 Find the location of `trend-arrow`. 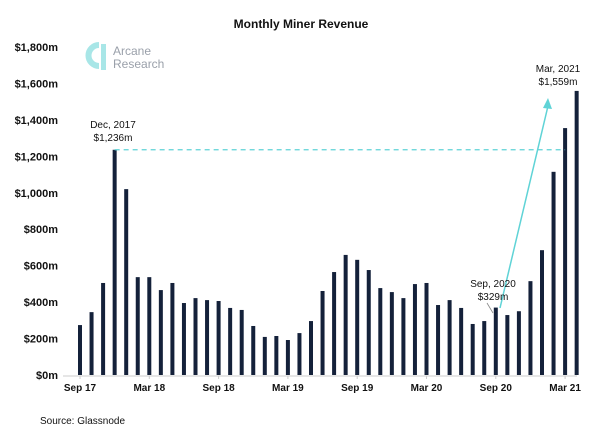

trend-arrow is located at coordinates (524, 207).